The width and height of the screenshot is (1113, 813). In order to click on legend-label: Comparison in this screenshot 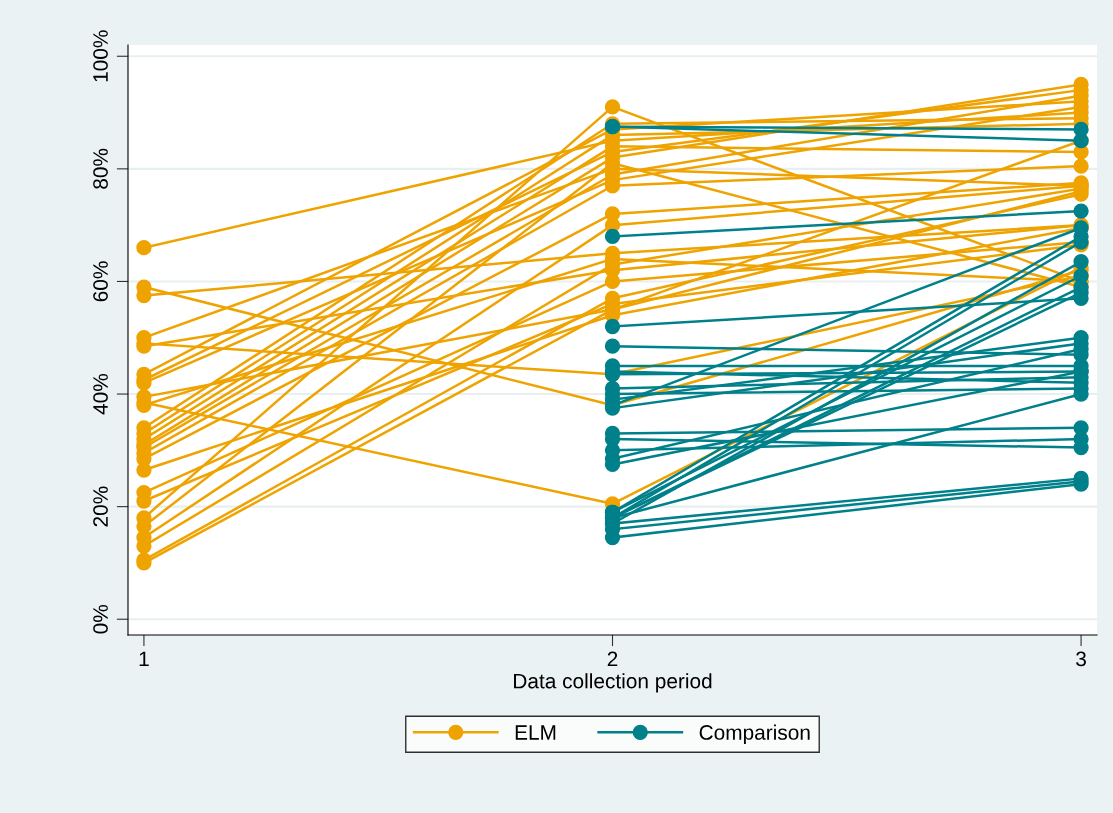, I will do `click(754, 734)`.